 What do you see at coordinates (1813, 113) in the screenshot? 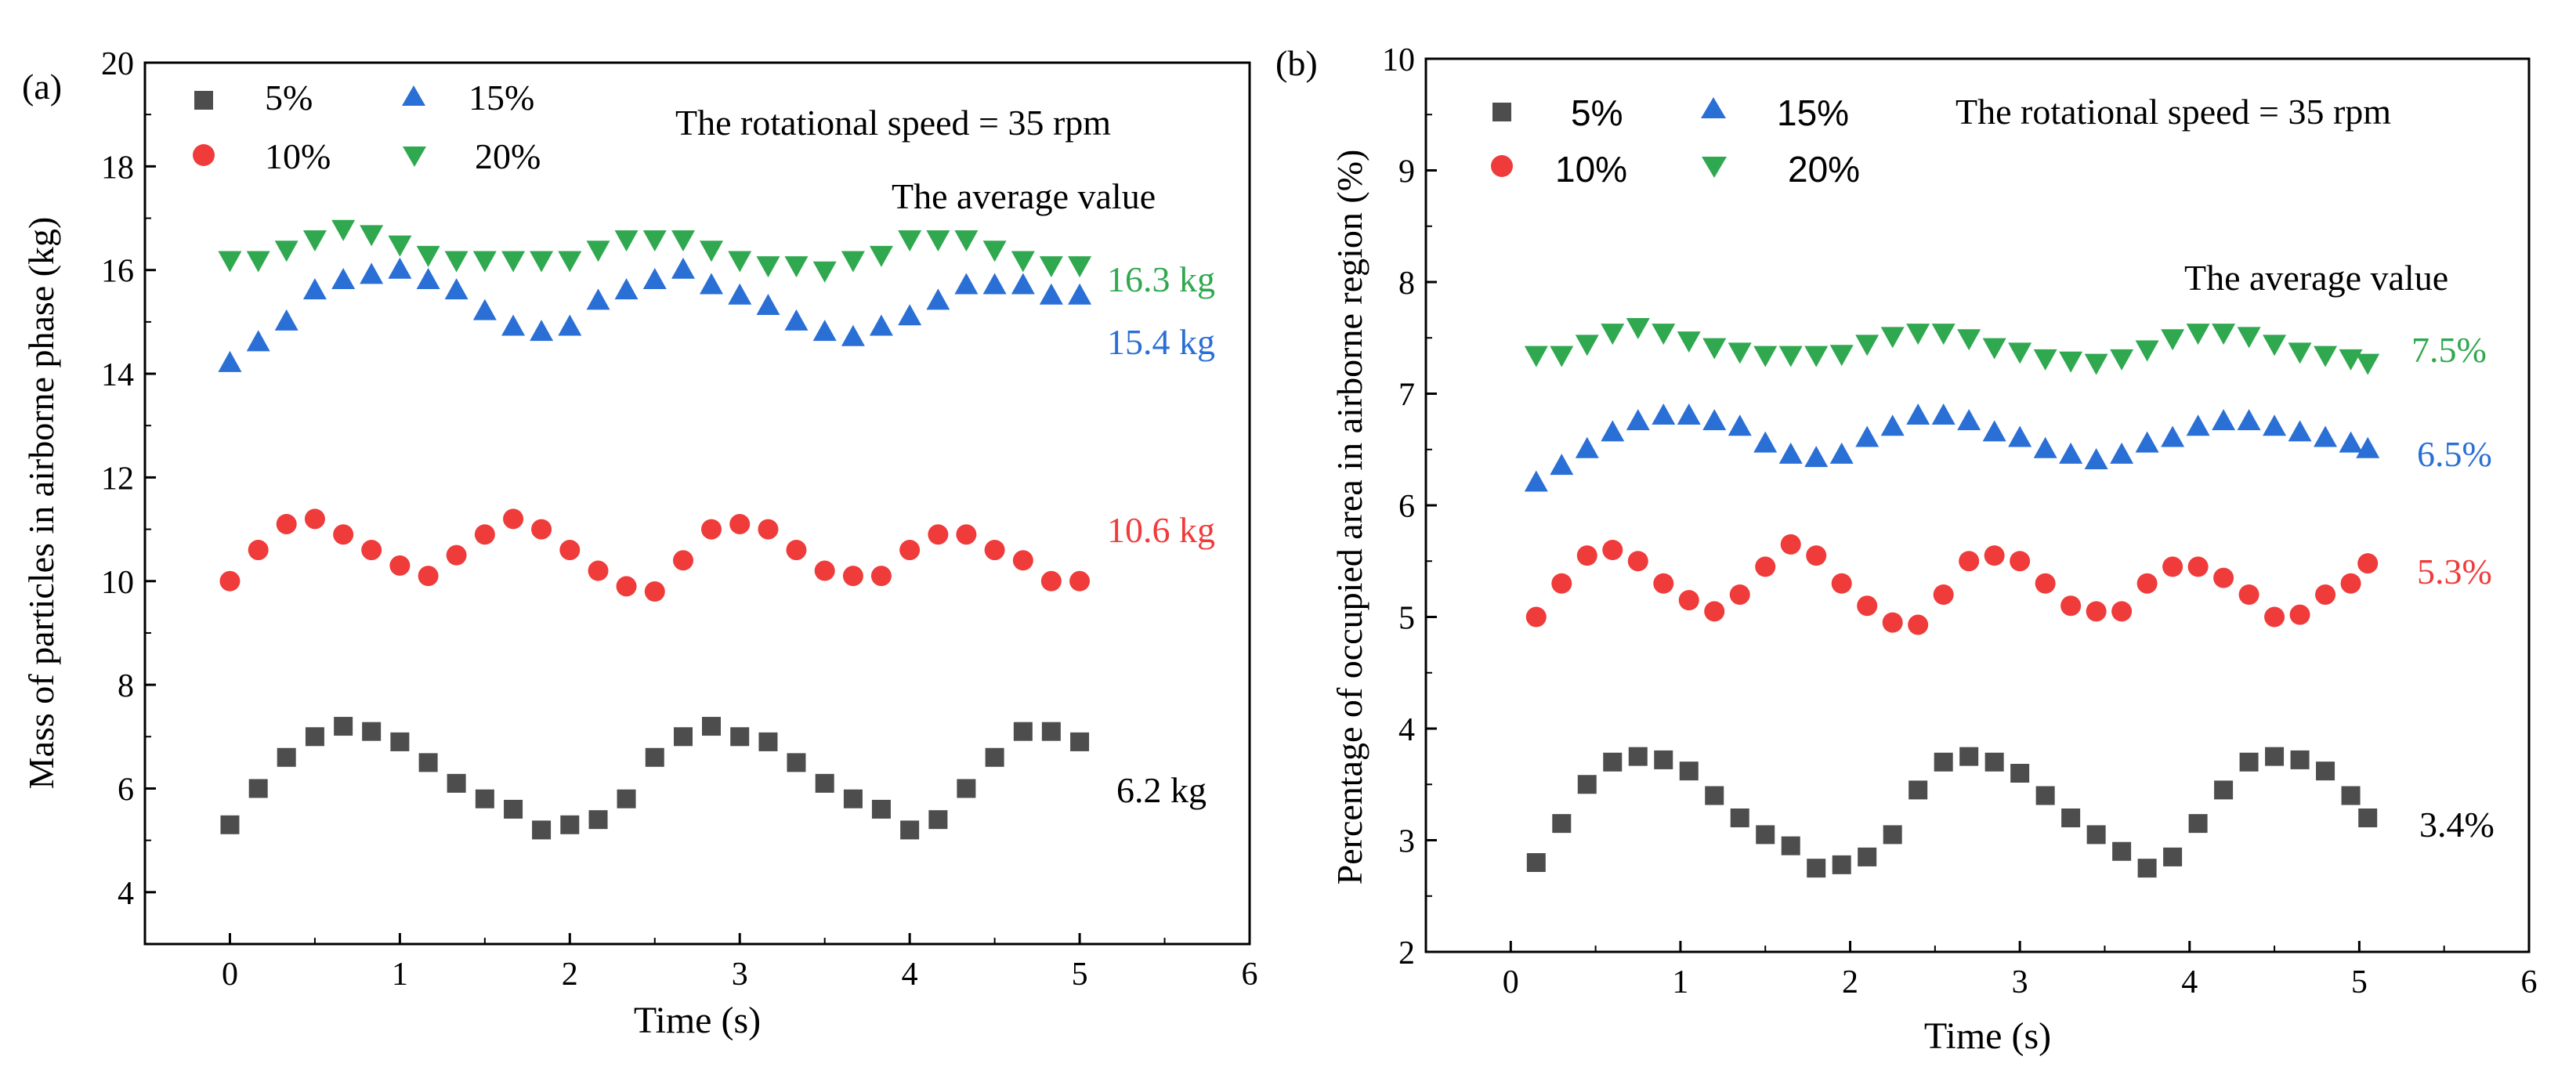
I see `legend-label-15pct-b: 15%` at bounding box center [1813, 113].